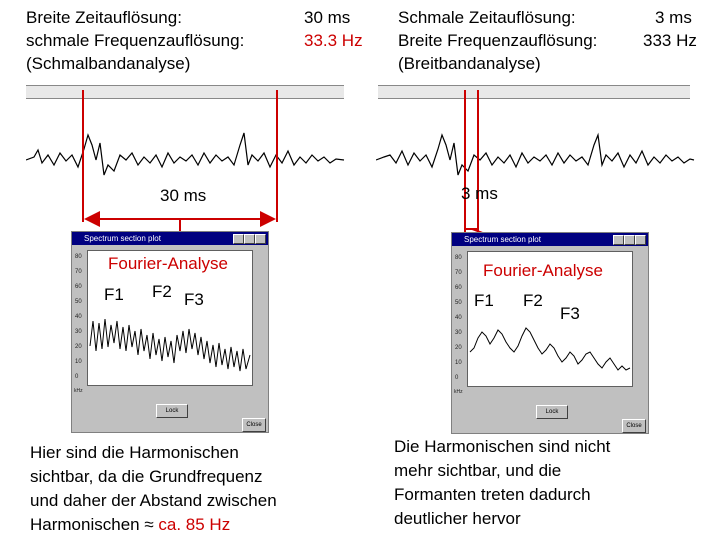 The image size is (720, 540). I want to click on right-resolution-time-label: Schmale Zeitauflösung:, so click(487, 17).